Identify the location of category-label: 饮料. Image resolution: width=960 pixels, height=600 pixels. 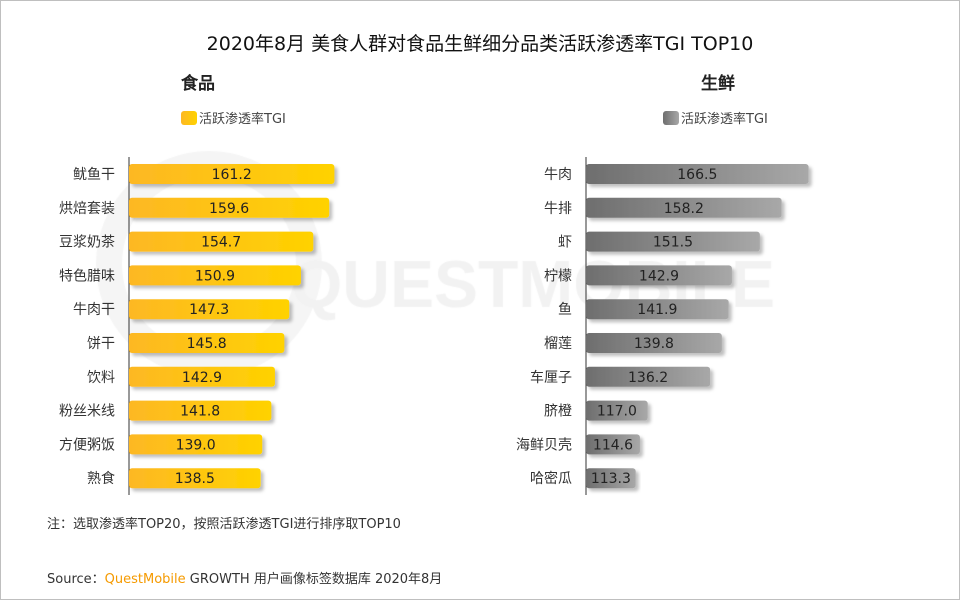
(101, 378).